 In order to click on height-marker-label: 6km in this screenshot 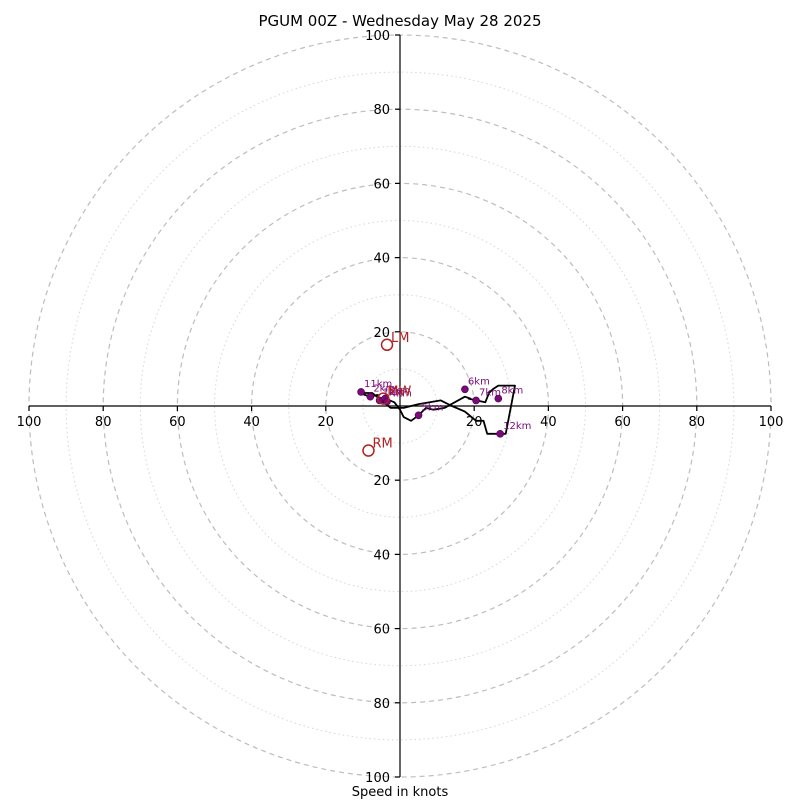, I will do `click(479, 381)`.